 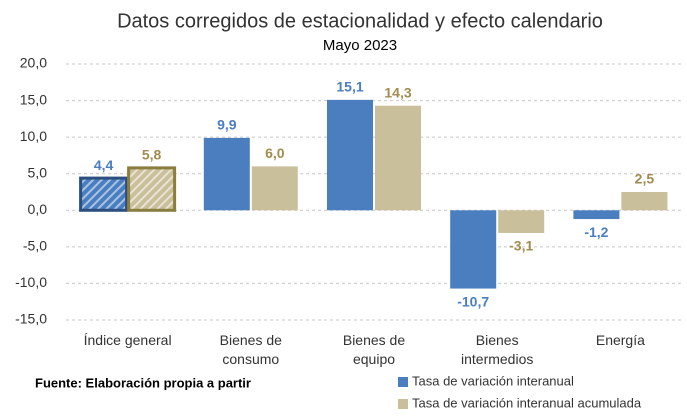 I want to click on y-tick-label: 0,0, so click(x=38, y=209).